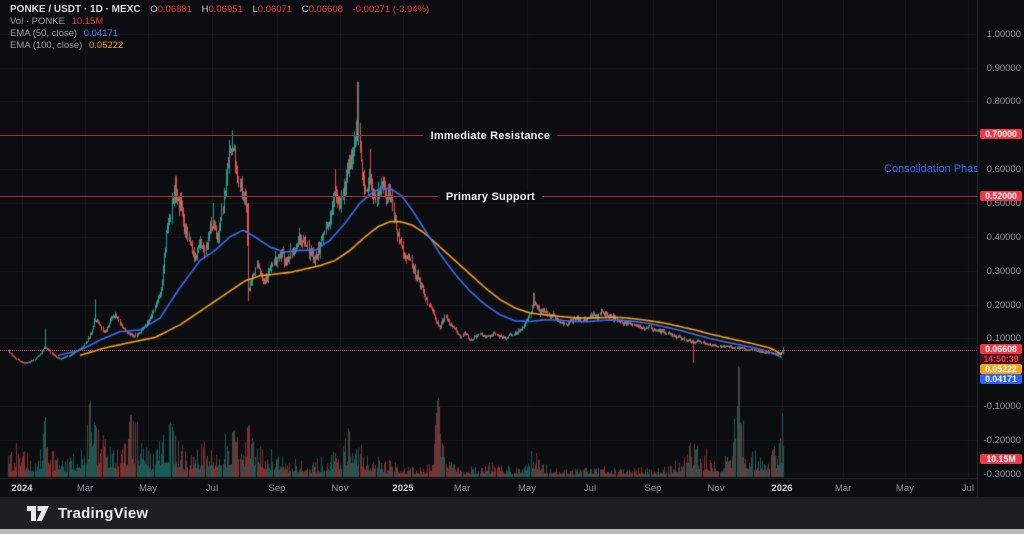 Image resolution: width=1024 pixels, height=534 pixels. What do you see at coordinates (38, 513) in the screenshot?
I see `tradingview-mark-icon` at bounding box center [38, 513].